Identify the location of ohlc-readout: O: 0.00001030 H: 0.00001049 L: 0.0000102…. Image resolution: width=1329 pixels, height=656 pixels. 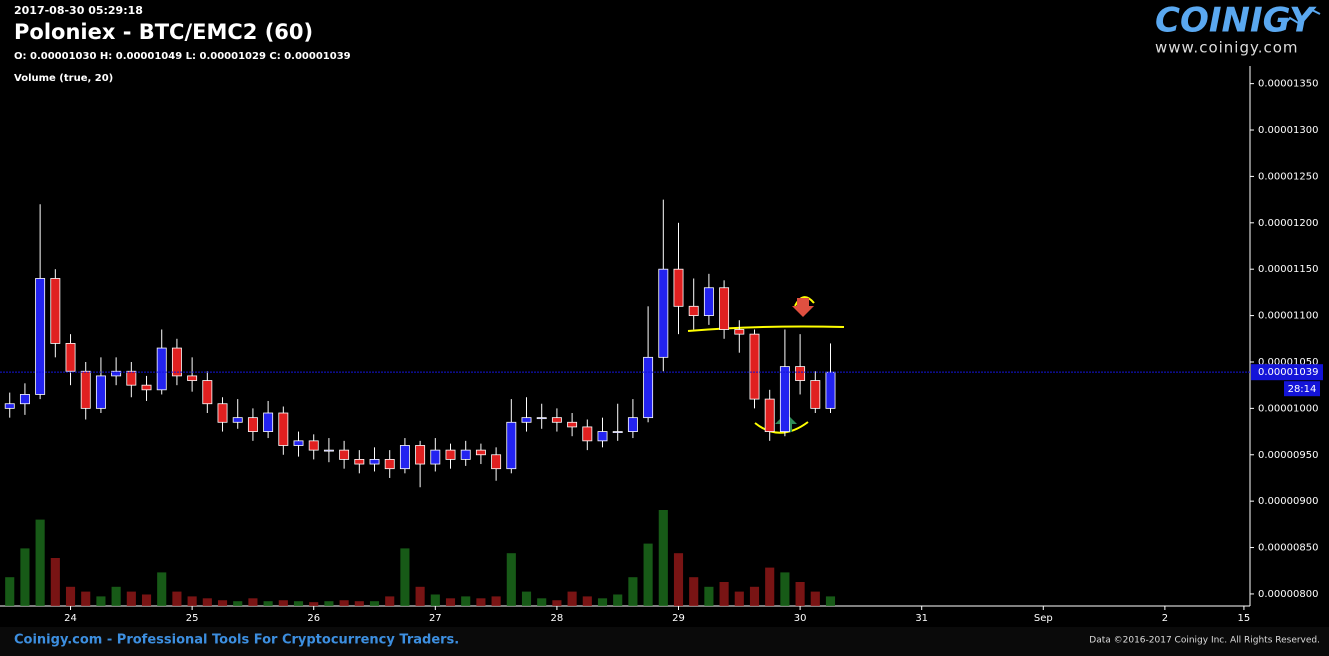
(182, 56).